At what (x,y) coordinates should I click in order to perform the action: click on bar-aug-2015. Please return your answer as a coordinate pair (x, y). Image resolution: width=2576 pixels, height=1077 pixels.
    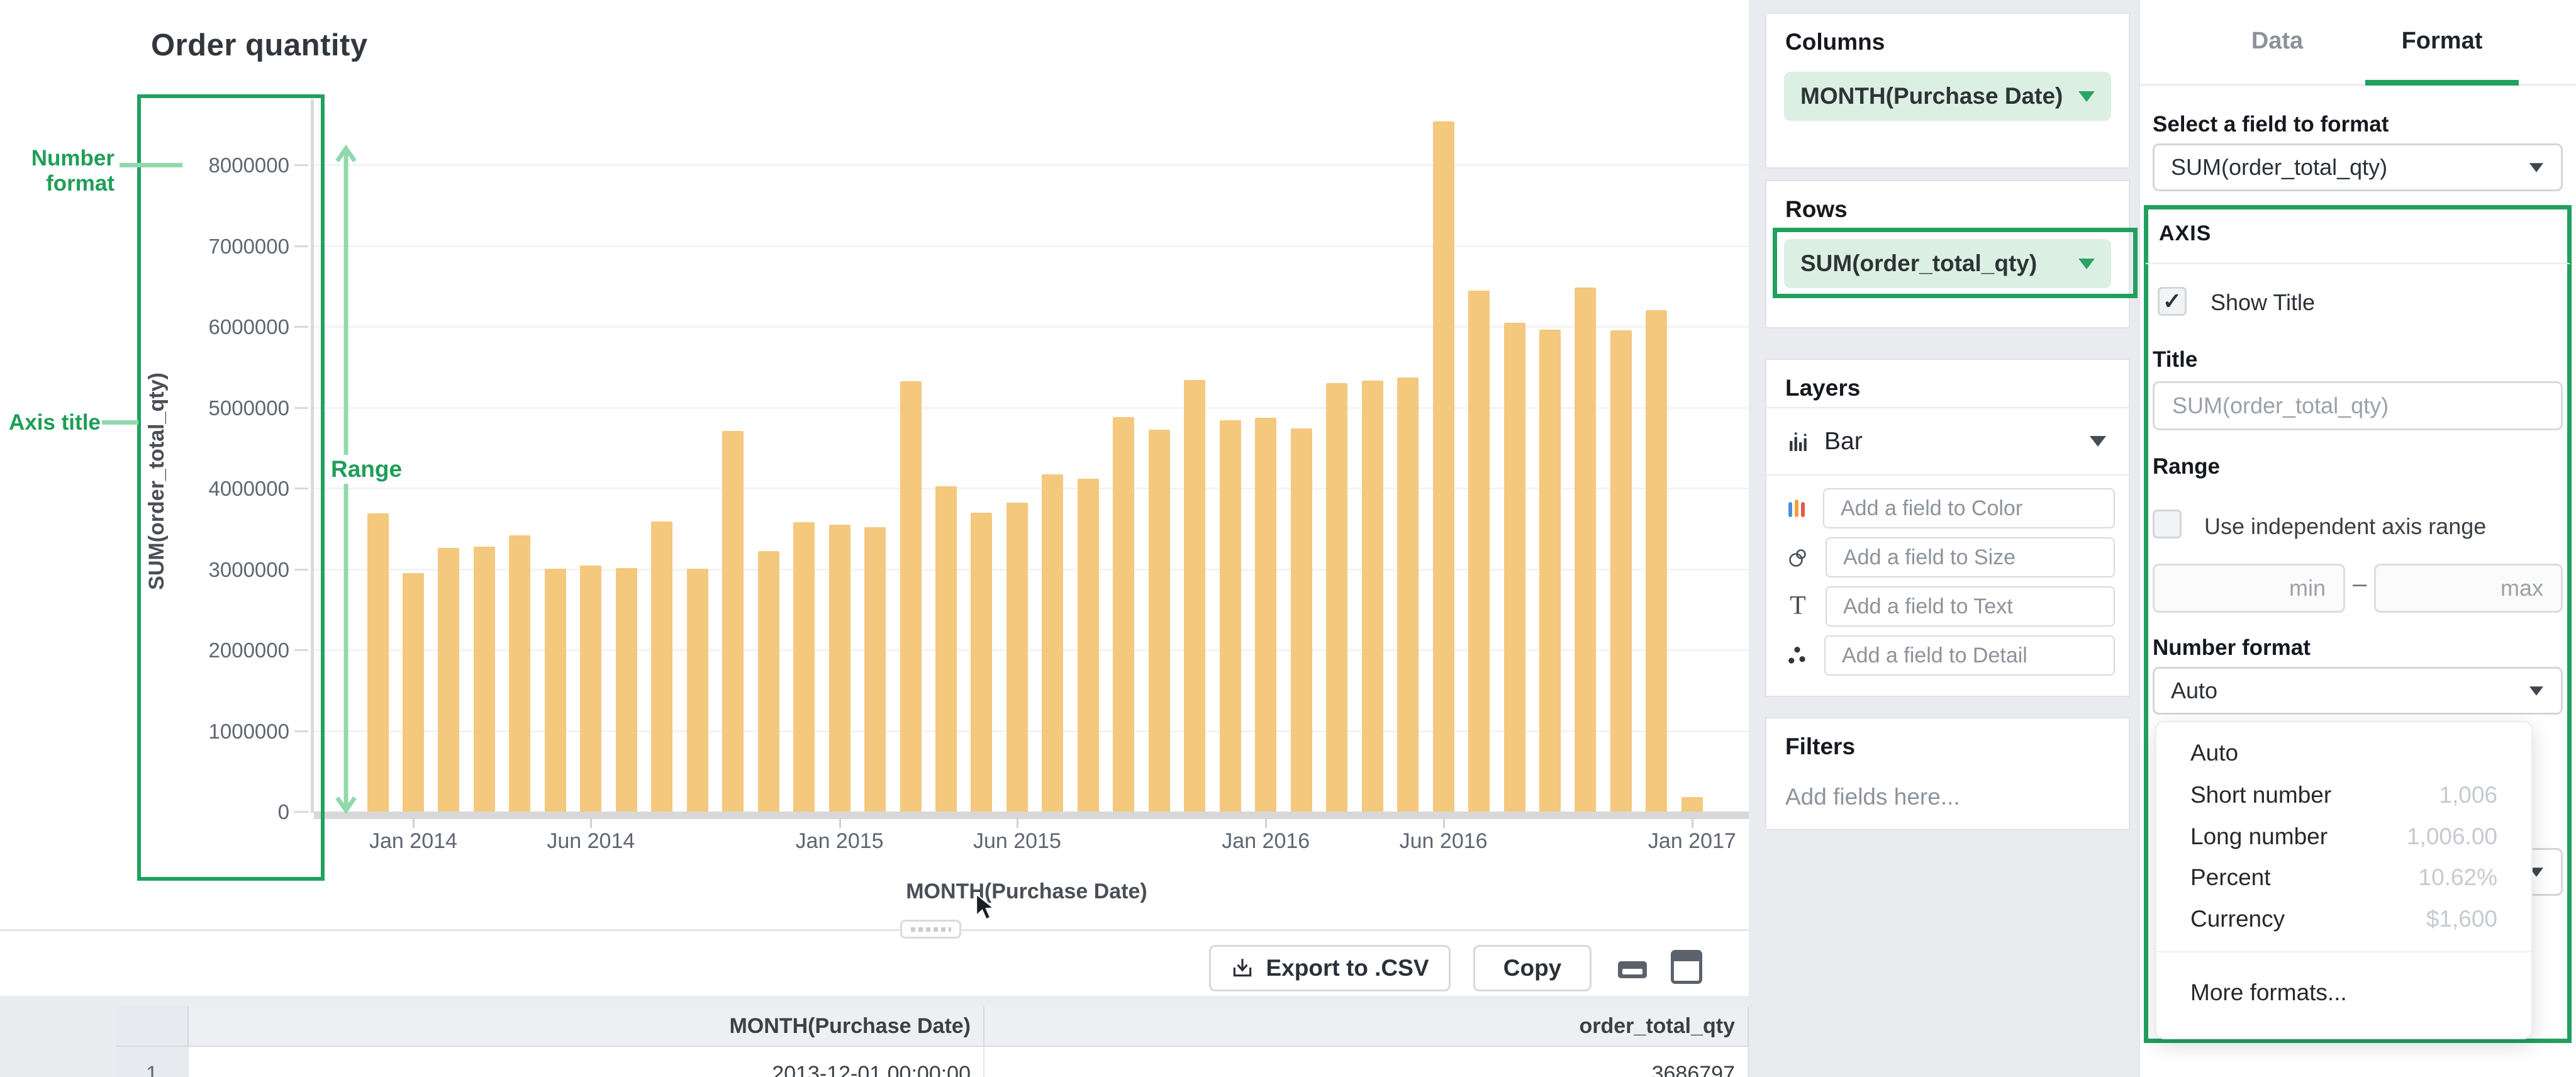
    Looking at the image, I should click on (1088, 645).